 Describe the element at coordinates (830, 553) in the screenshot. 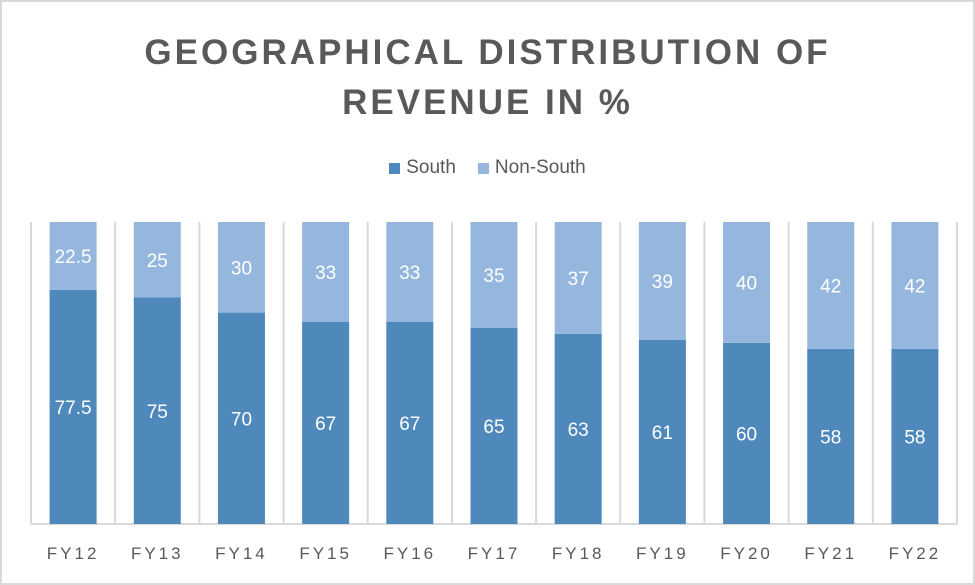

I see `x-tick-label: FY21` at that location.